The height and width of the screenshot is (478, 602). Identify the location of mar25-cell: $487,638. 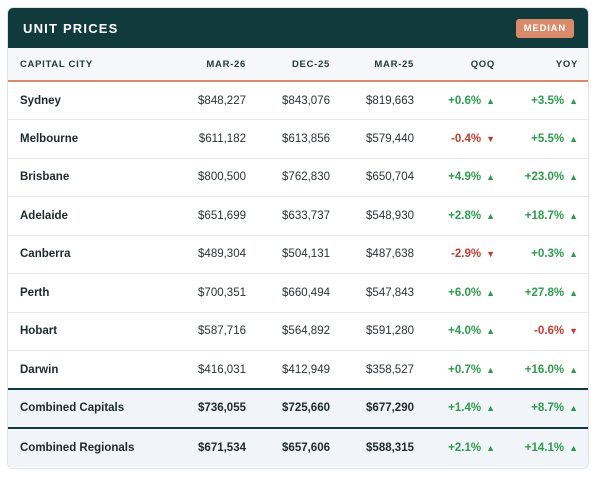
(382, 254).